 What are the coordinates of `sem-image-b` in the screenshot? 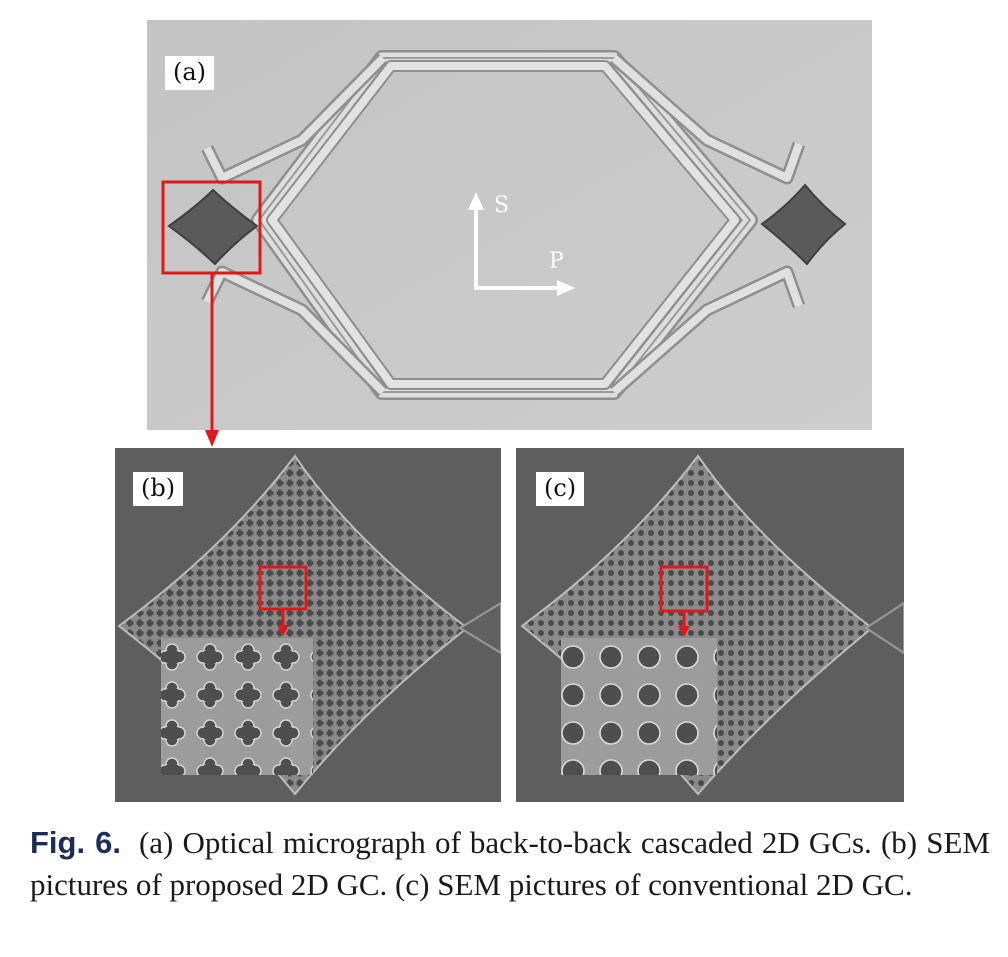 It's located at (308, 625).